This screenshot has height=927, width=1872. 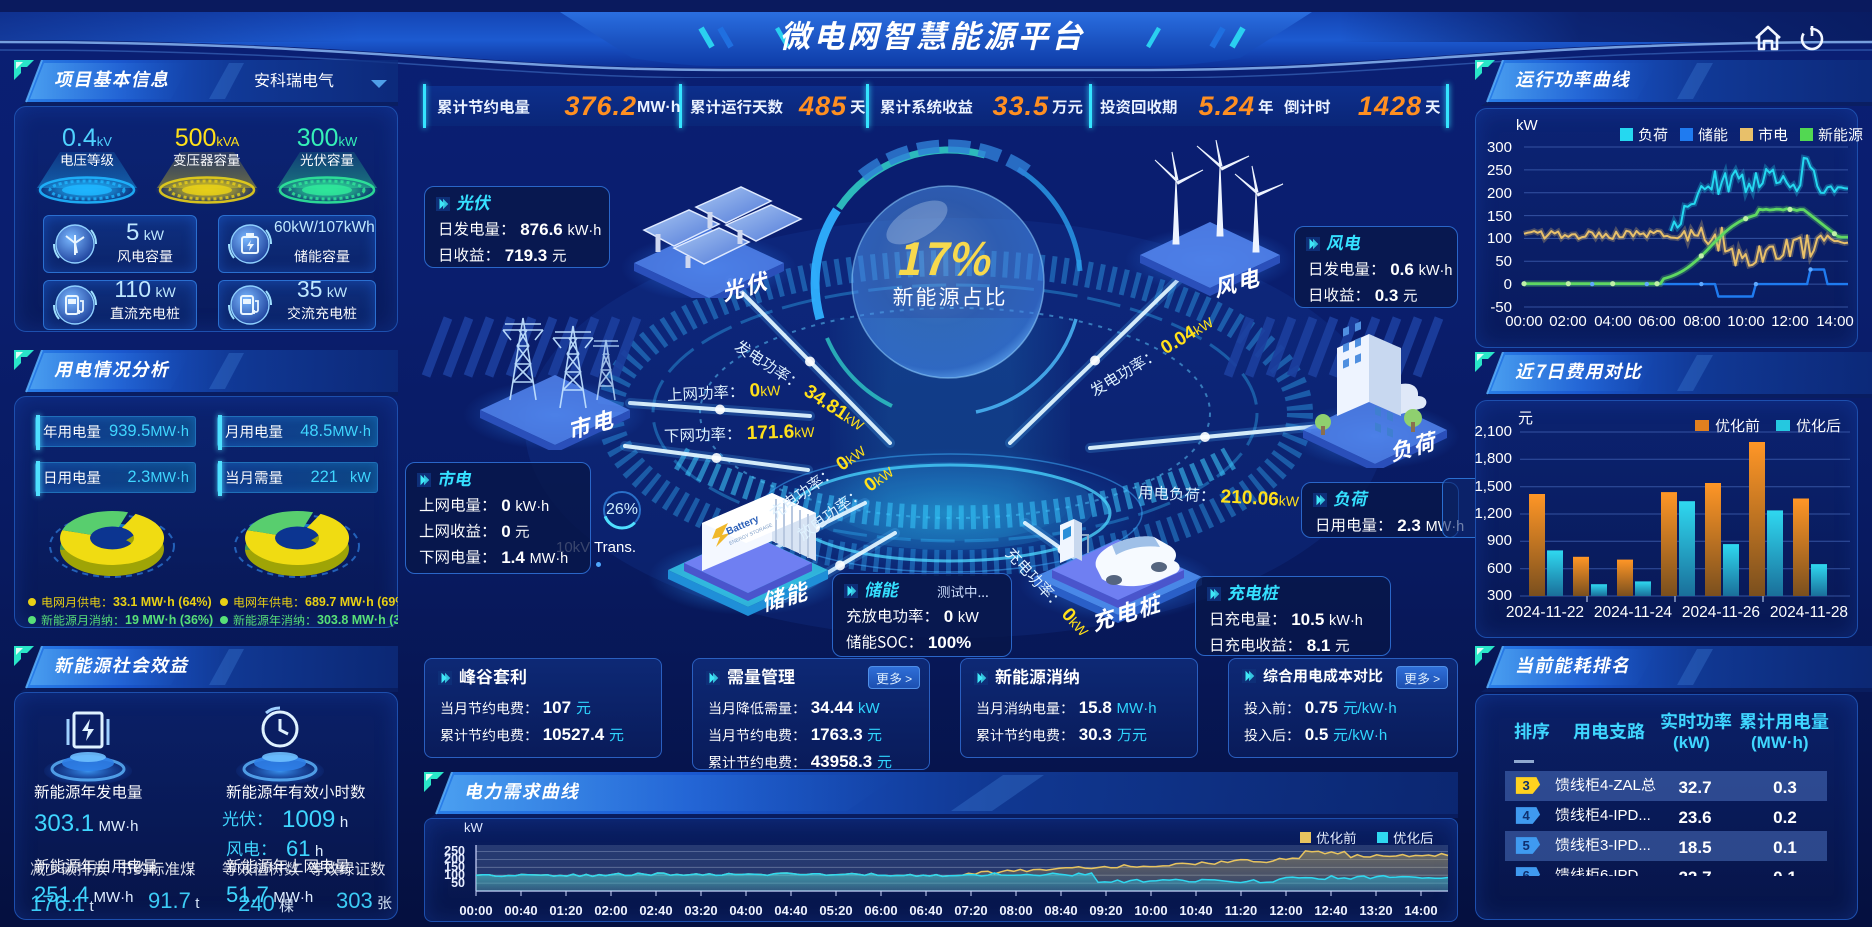 I want to click on svg-text: 4, so click(x=1527, y=815).